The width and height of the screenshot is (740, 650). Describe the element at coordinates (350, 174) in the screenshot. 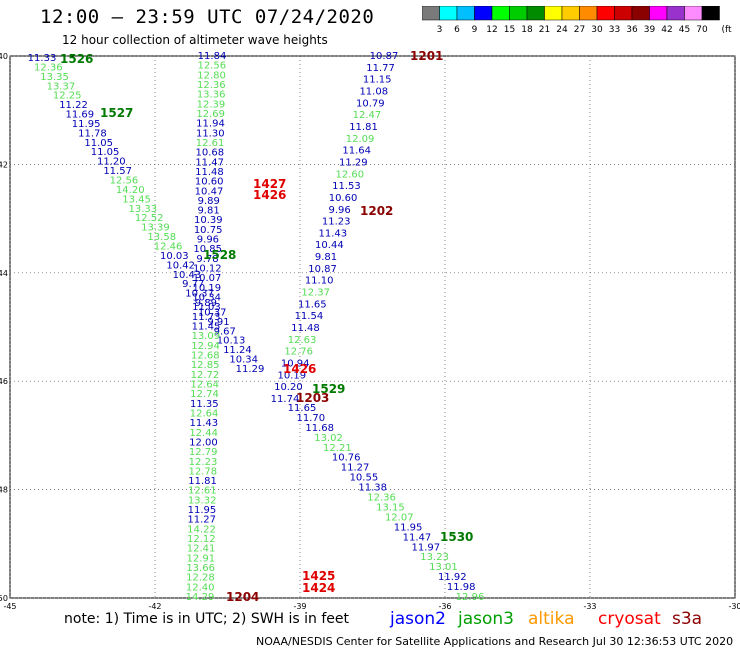

I see `swh-value-track-c: 12.60` at that location.